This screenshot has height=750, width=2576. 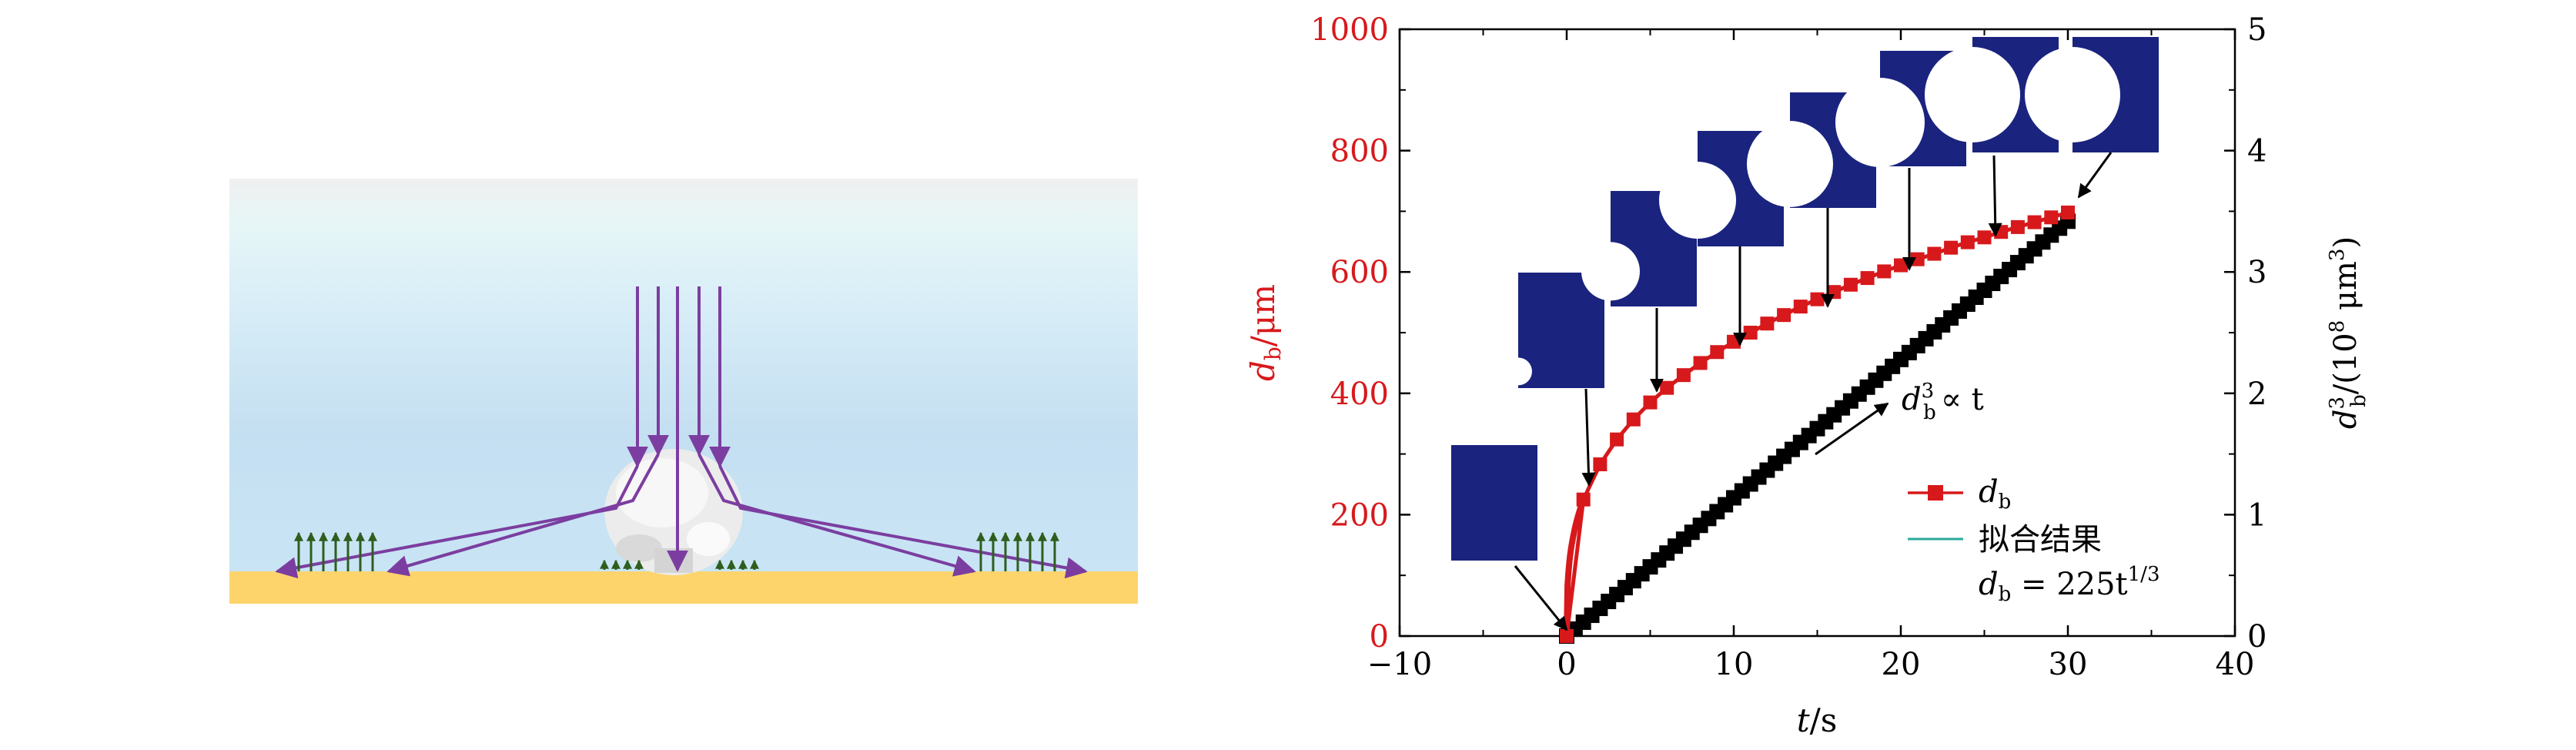 What do you see at coordinates (1359, 394) in the screenshot?
I see `y-tick-label: 400` at bounding box center [1359, 394].